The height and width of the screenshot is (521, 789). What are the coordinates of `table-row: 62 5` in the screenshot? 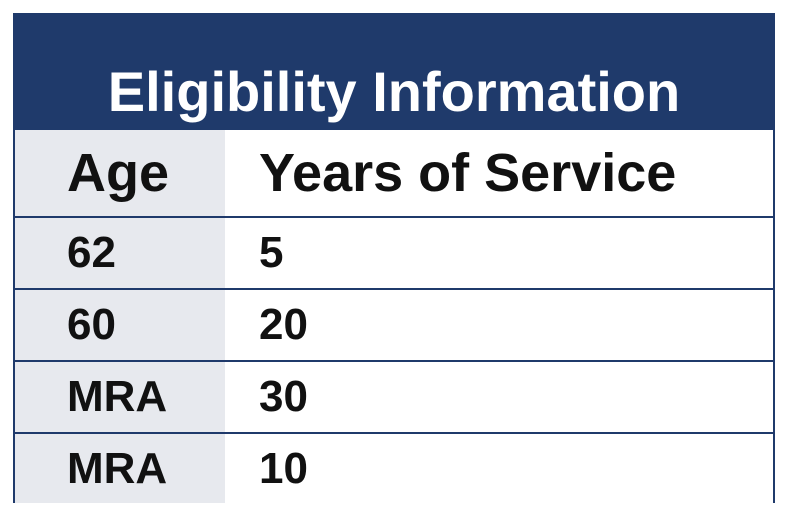 It's located at (394, 252).